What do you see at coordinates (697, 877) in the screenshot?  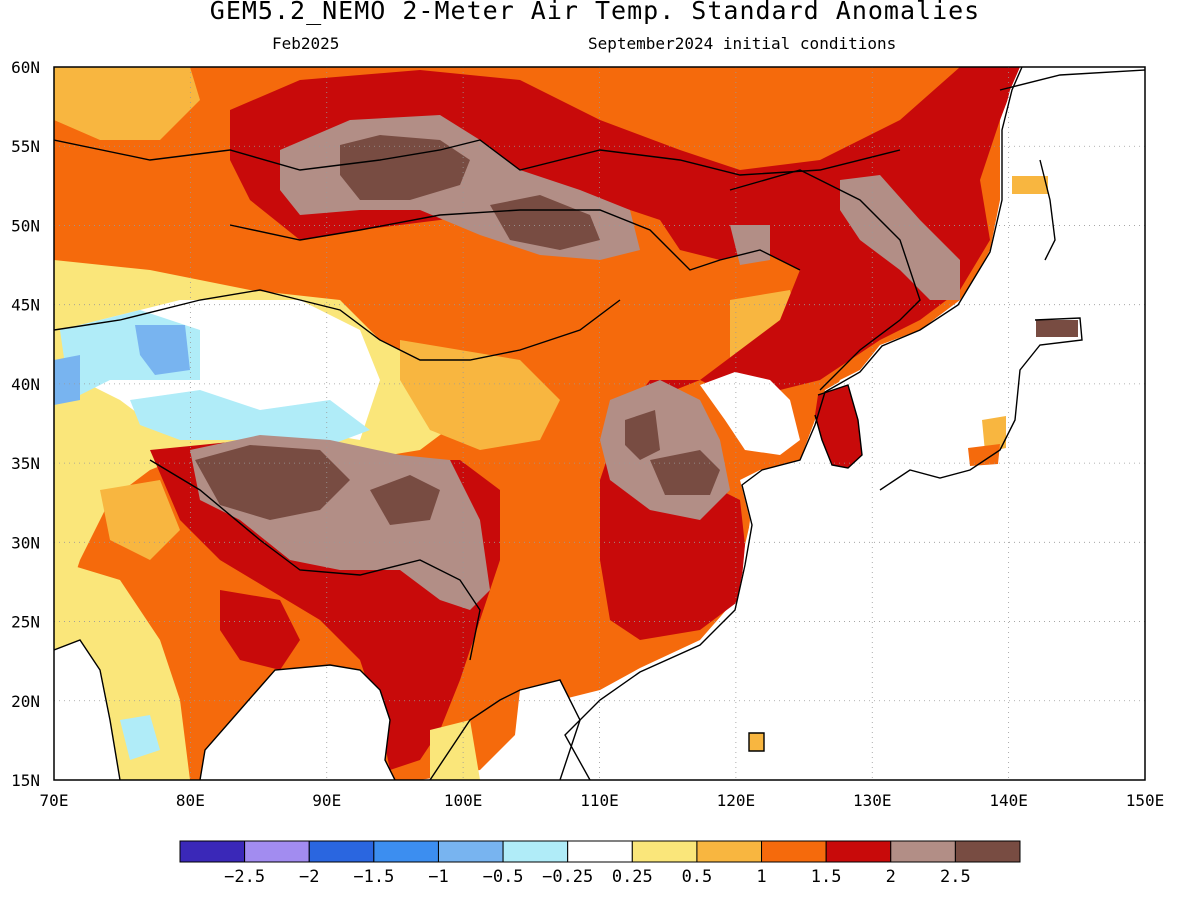 I see `colorbar-label: 0.5` at bounding box center [697, 877].